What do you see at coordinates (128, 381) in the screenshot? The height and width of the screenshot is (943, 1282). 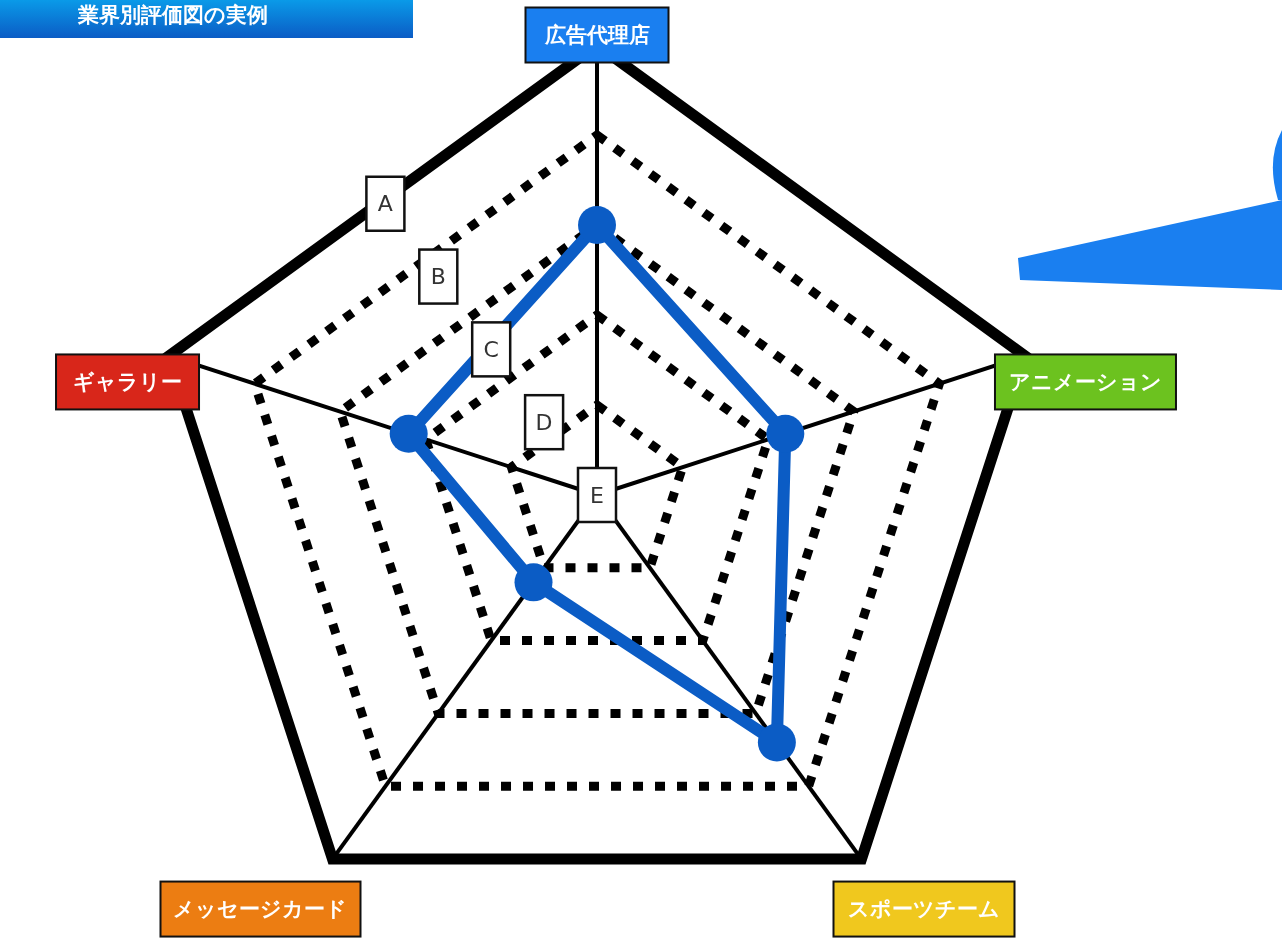 I see `spoke-label: ギャラリー` at bounding box center [128, 381].